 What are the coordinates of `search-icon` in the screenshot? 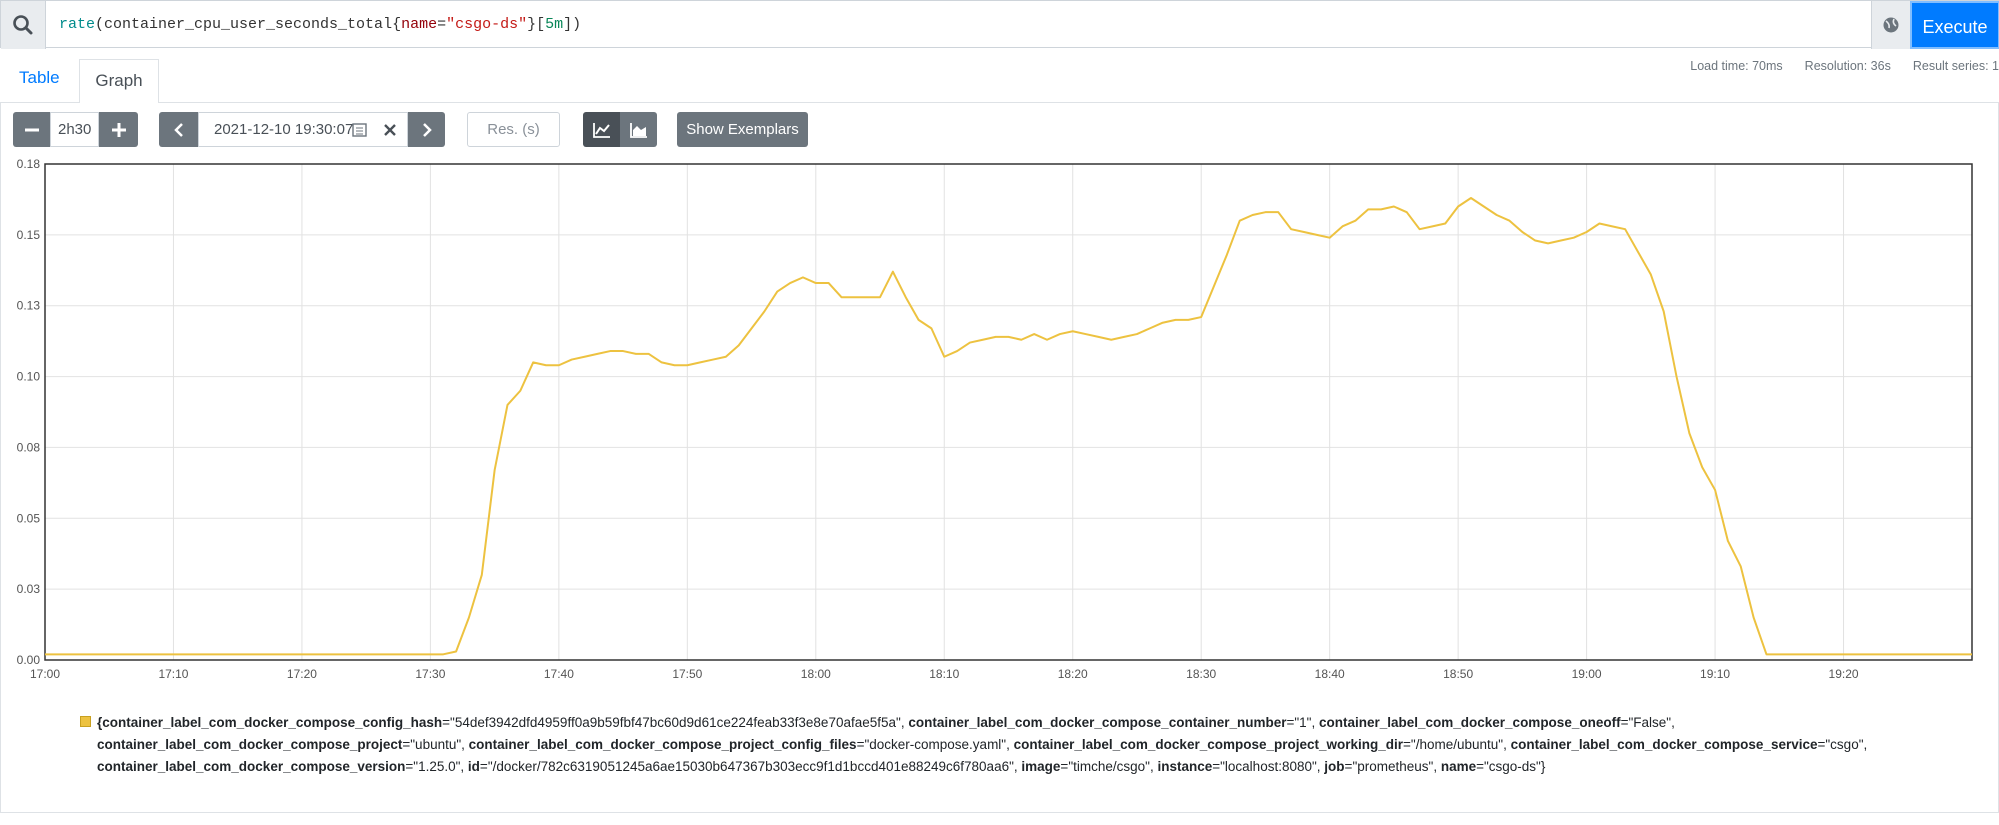 It's located at (23, 25).